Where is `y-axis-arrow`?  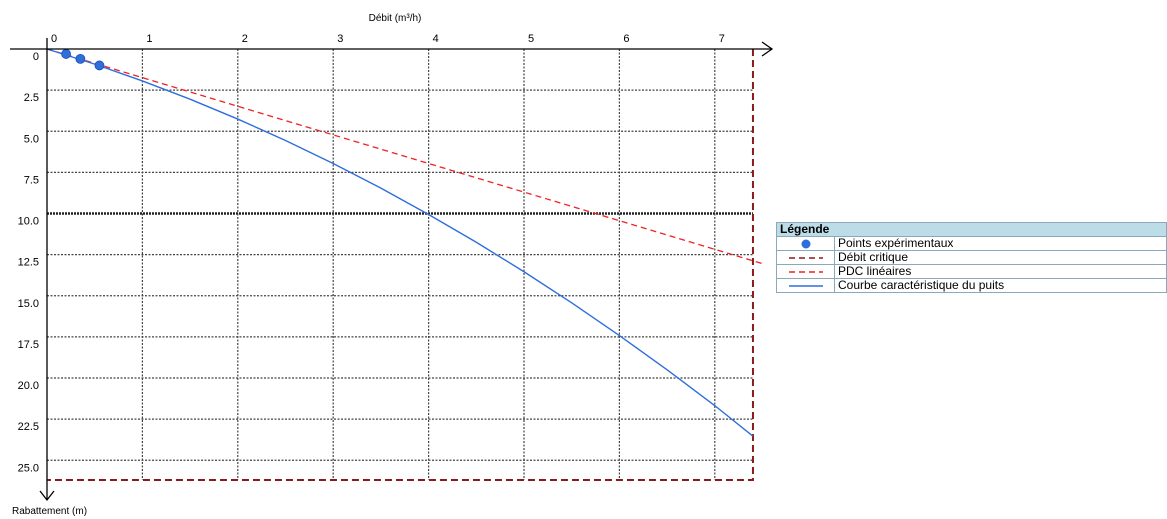
y-axis-arrow is located at coordinates (47, 496).